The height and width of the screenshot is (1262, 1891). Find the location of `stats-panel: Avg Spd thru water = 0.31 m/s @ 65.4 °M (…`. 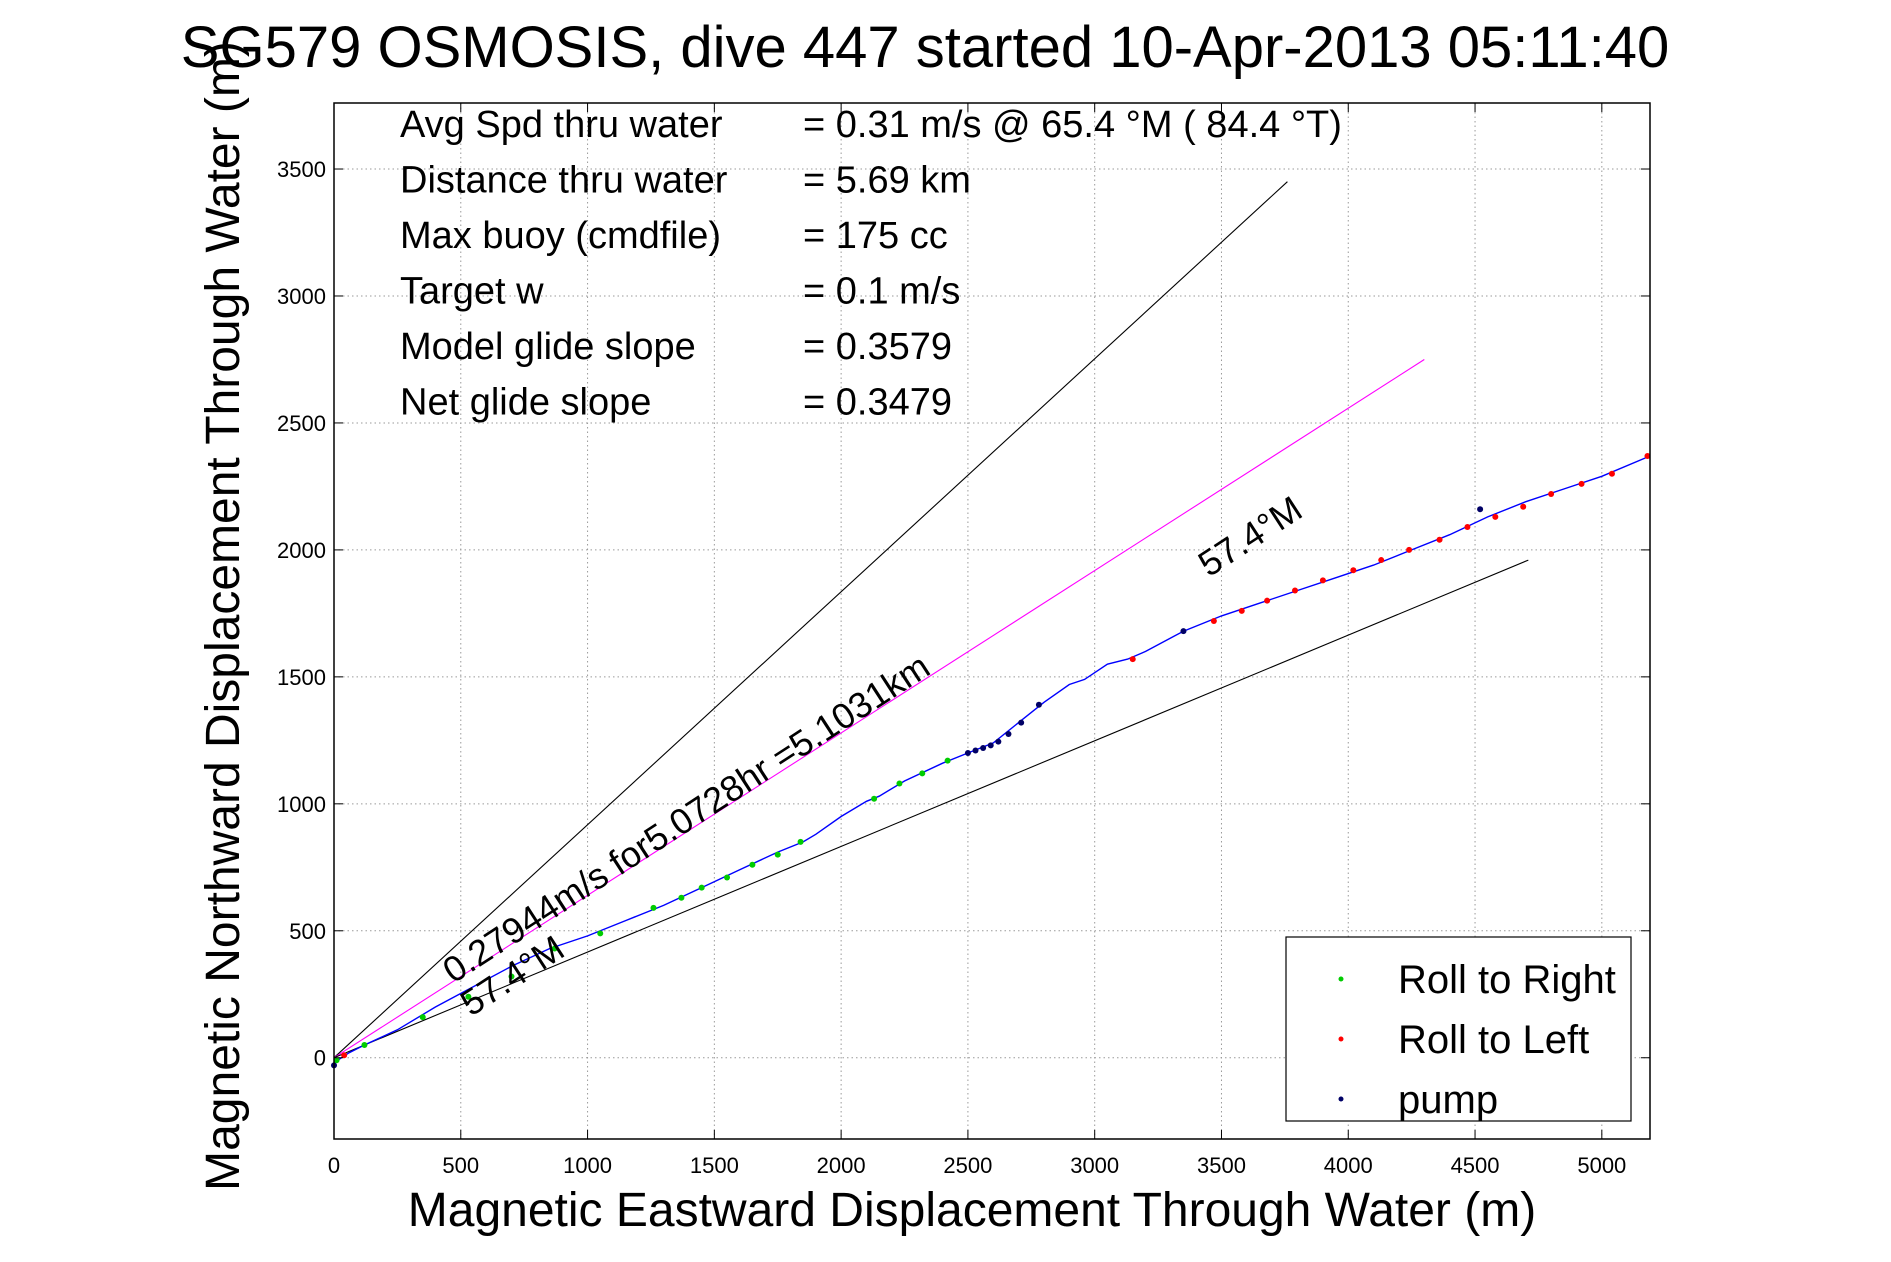

stats-panel: Avg Spd thru water = 0.31 m/s @ 65.4 °M (… is located at coordinates (871, 264).